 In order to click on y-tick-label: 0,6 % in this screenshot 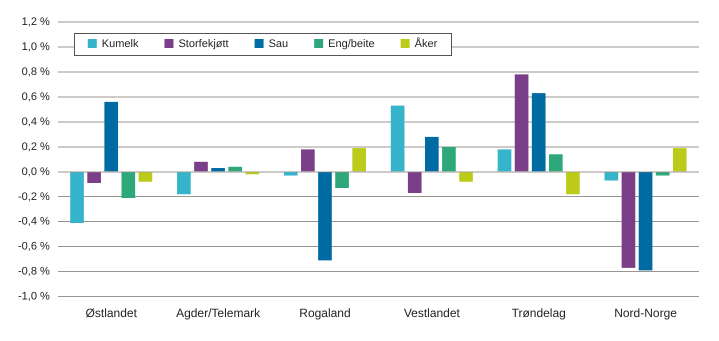, I will do `click(36, 96)`.